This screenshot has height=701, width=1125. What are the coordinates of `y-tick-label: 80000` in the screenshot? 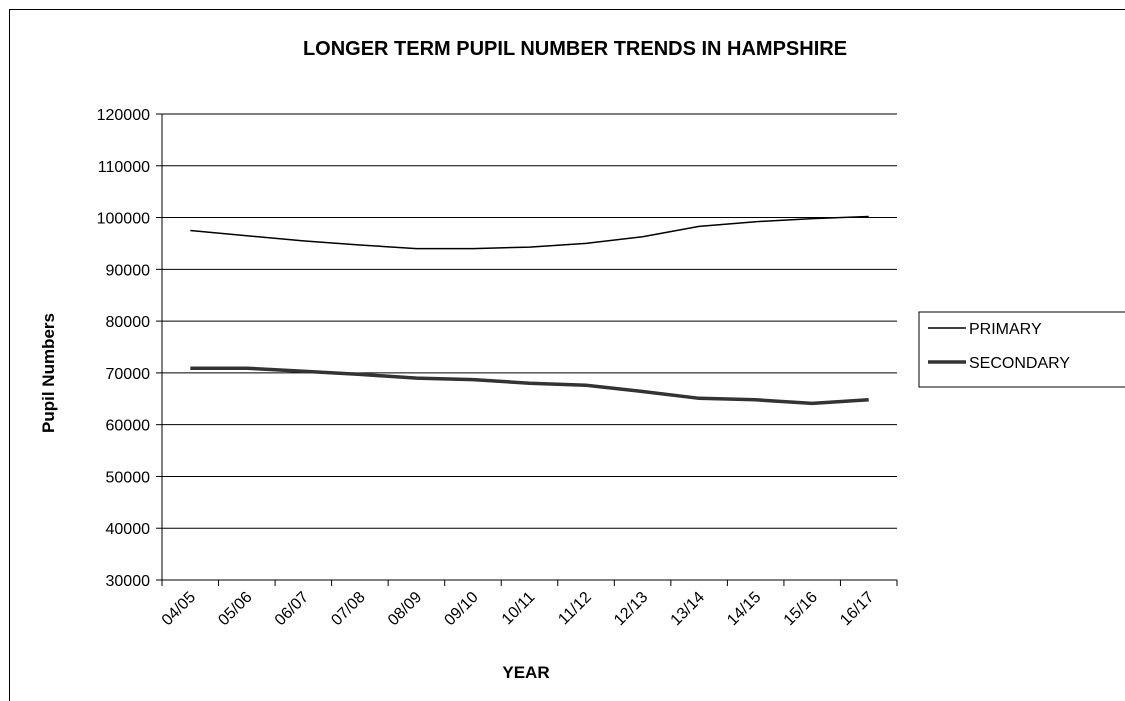 It's located at (128, 322).